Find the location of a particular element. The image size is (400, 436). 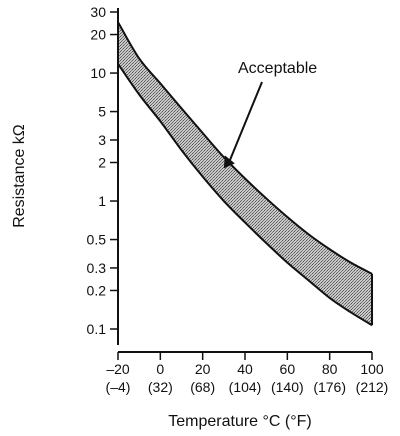

y-tick-label: 30 is located at coordinates (98, 12).